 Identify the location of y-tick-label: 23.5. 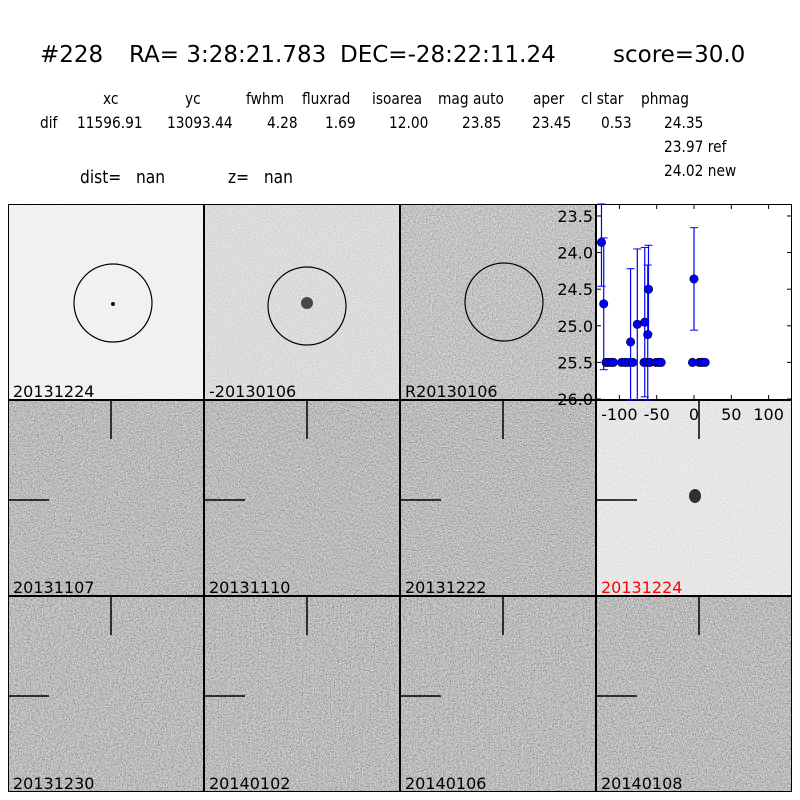
(575, 216).